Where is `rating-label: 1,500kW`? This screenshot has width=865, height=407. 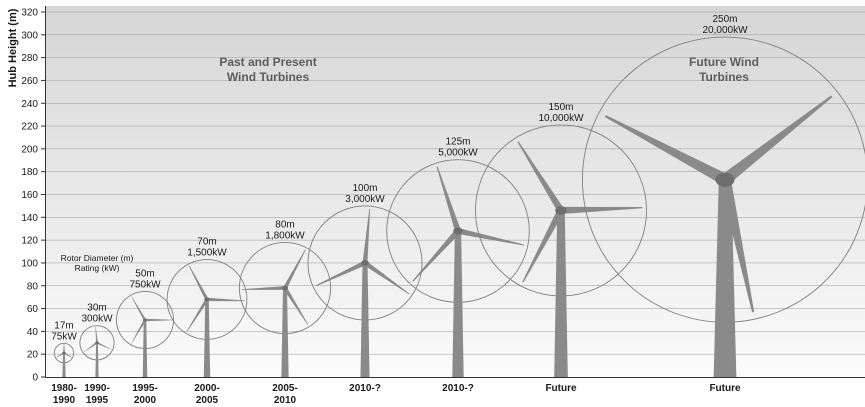 rating-label: 1,500kW is located at coordinates (207, 253).